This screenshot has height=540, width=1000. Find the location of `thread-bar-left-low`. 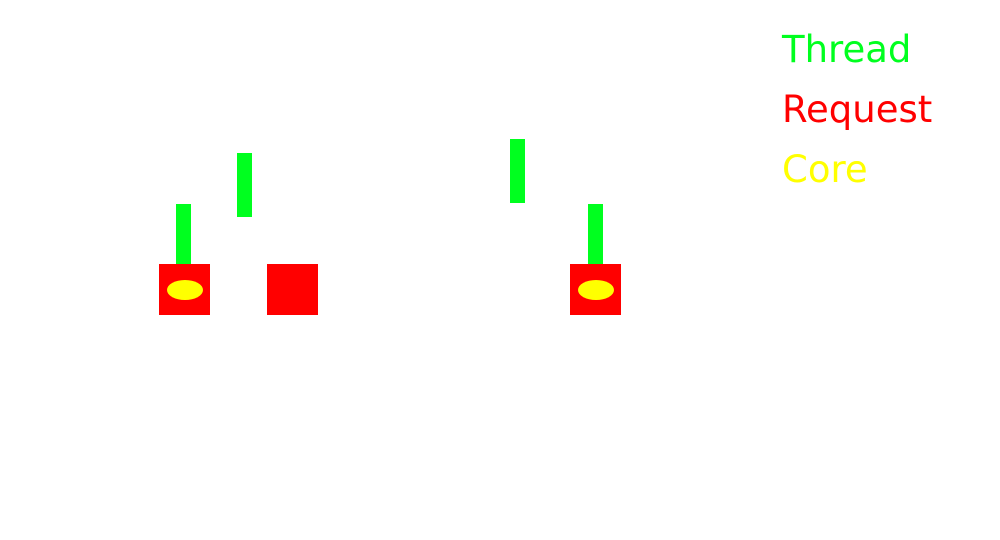

thread-bar-left-low is located at coordinates (183, 236).